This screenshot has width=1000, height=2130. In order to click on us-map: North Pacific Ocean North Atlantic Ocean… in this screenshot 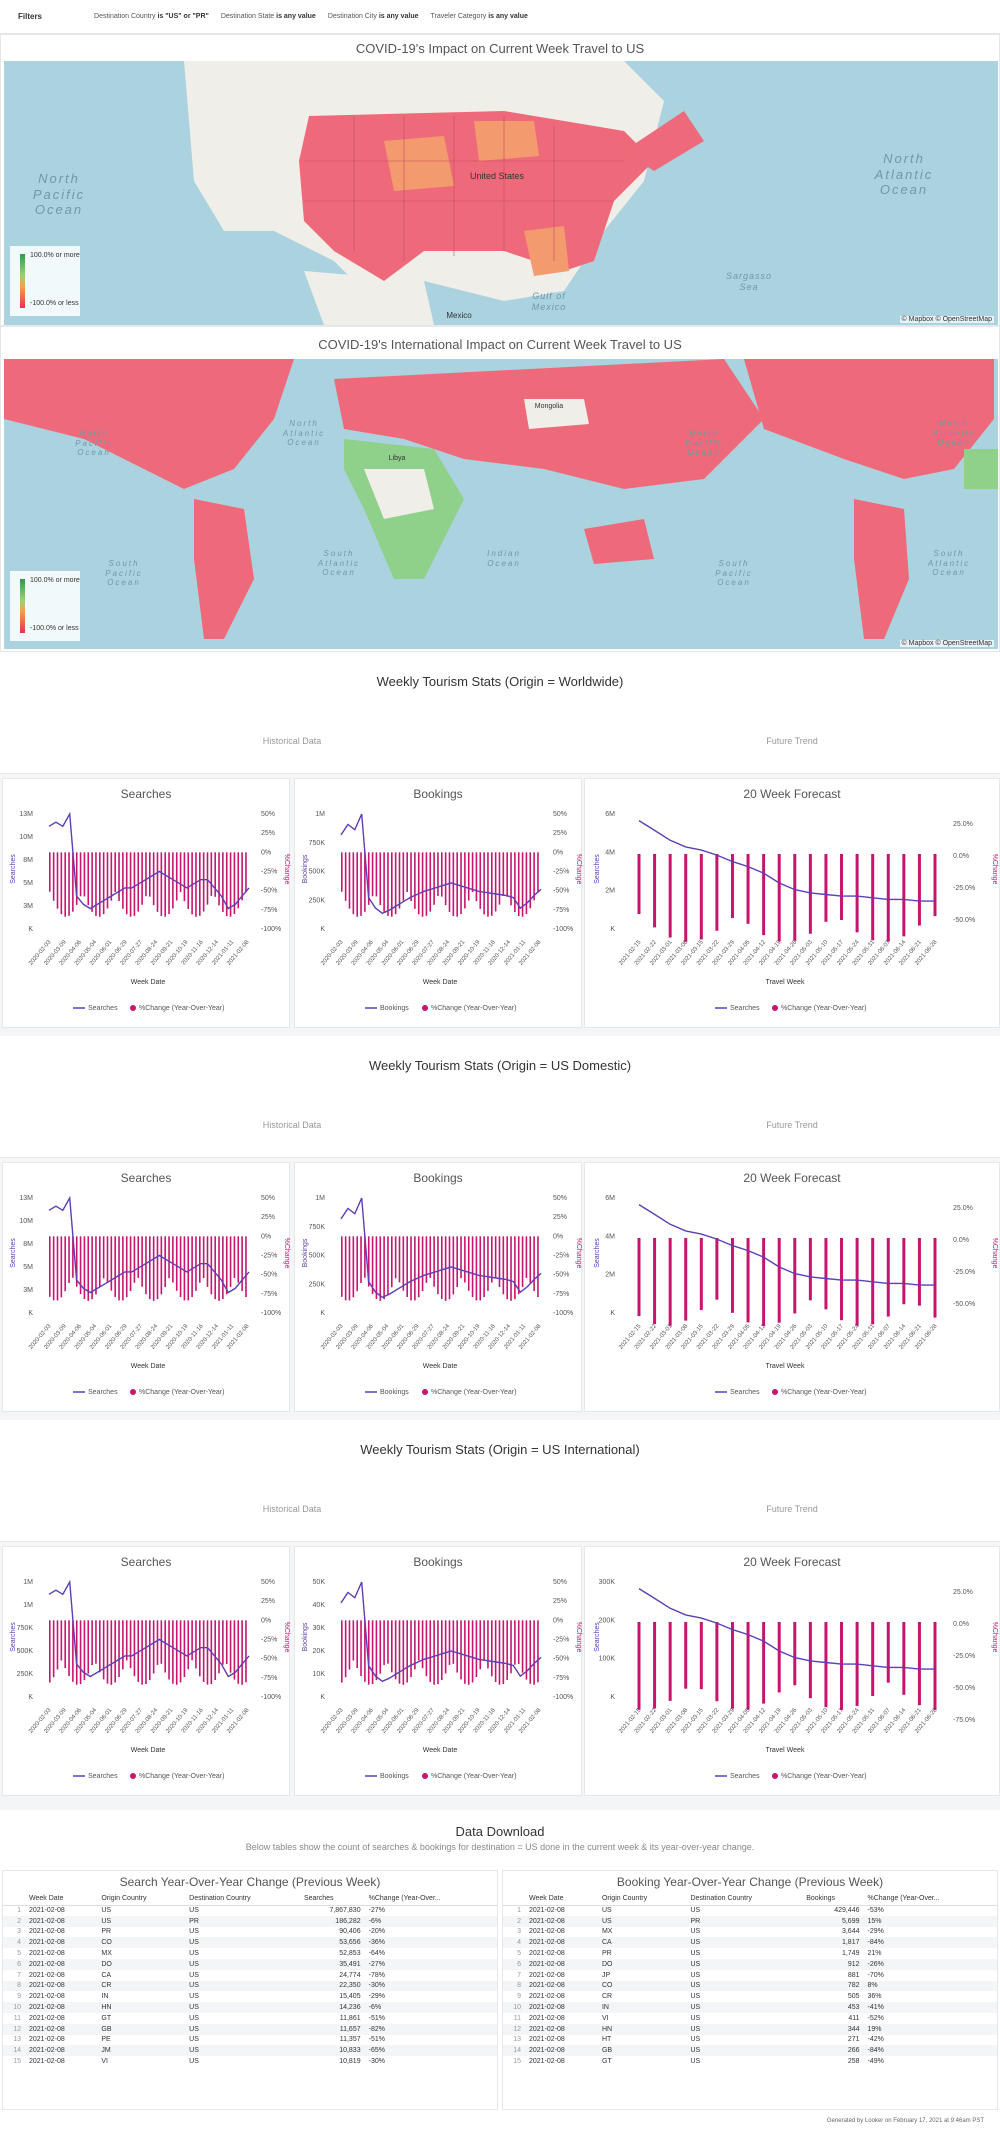, I will do `click(501, 193)`.